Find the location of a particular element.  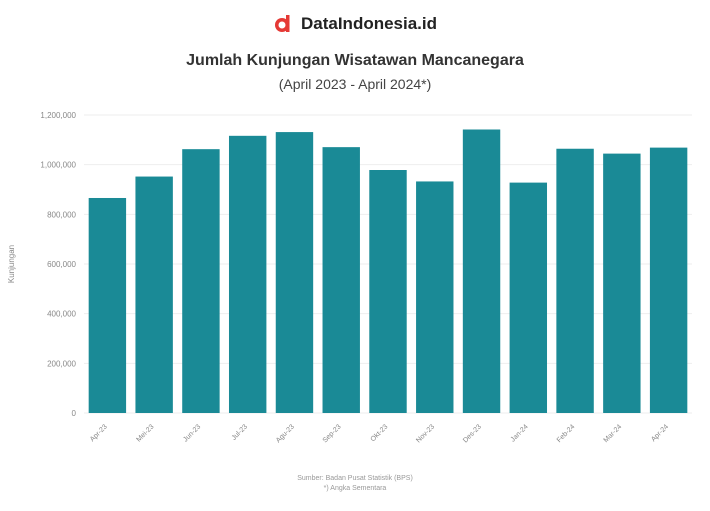

y-tick-label: 600,000 is located at coordinates (61, 264).